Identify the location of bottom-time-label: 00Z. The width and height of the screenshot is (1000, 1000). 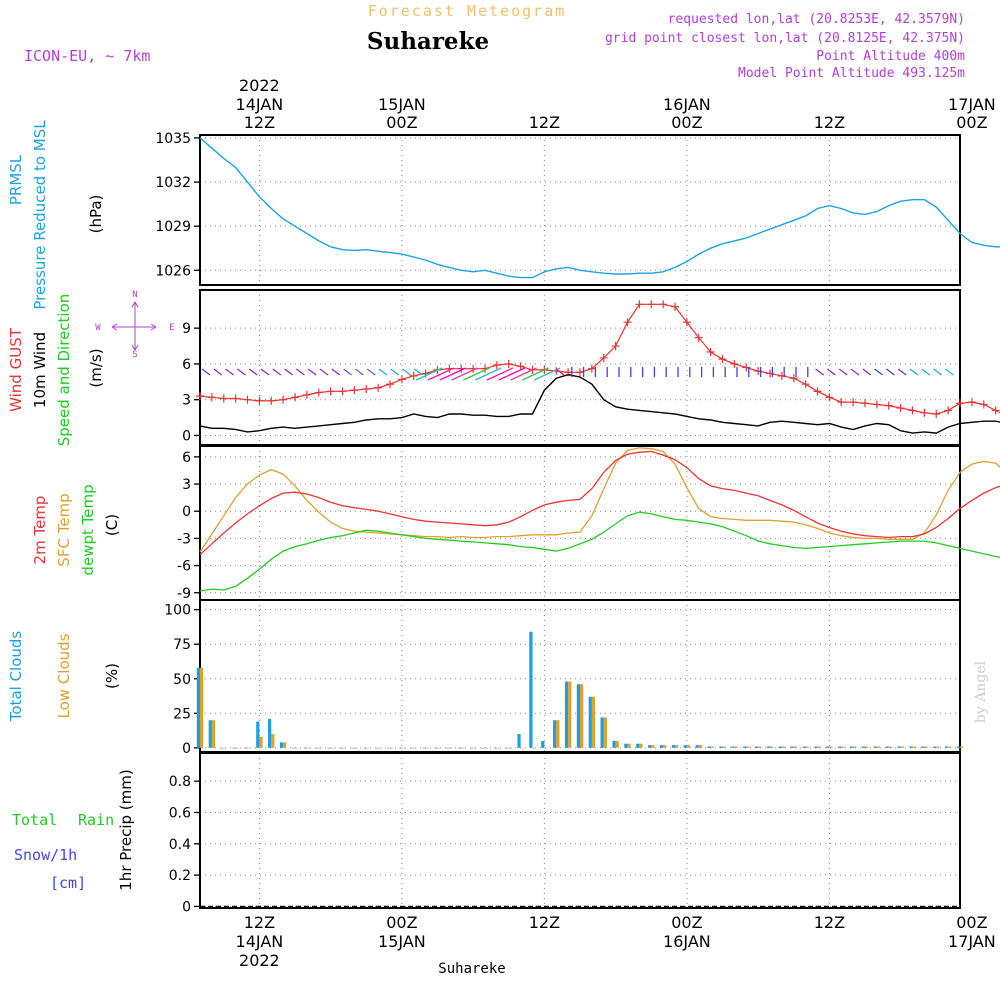
(686, 922).